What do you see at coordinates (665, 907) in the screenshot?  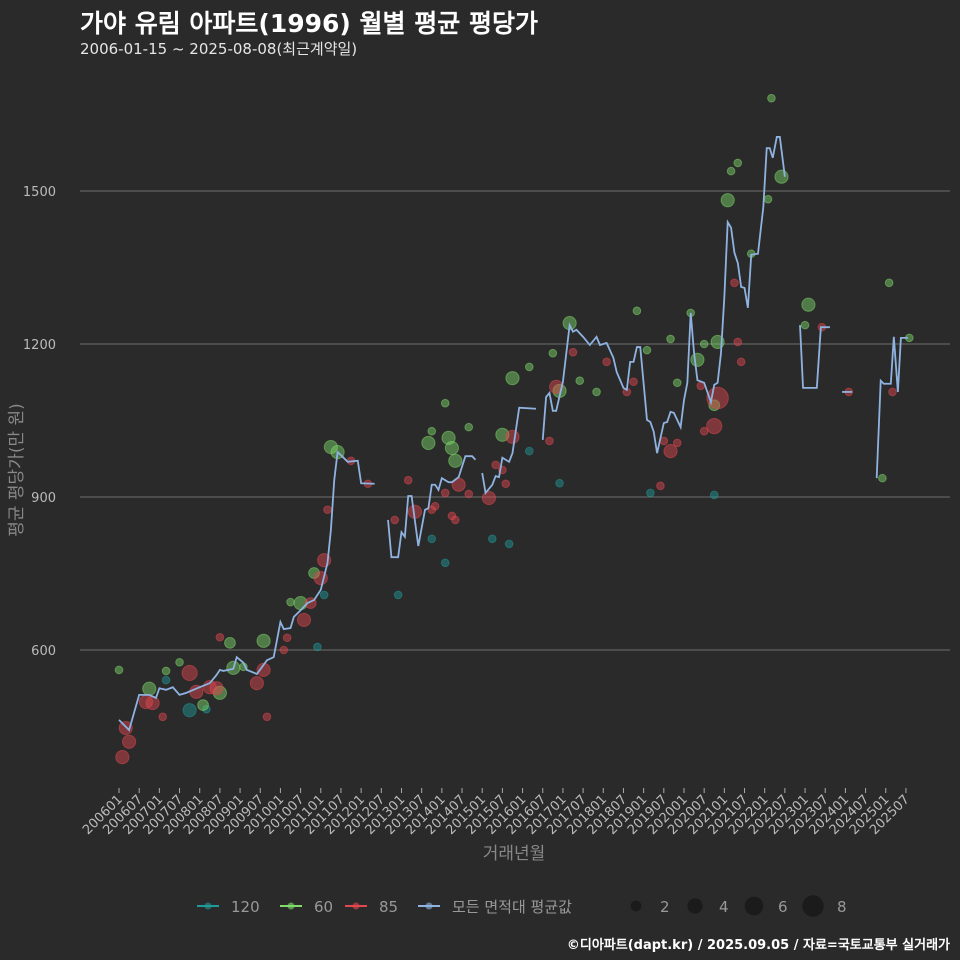 I see `size-legend-label: 2` at bounding box center [665, 907].